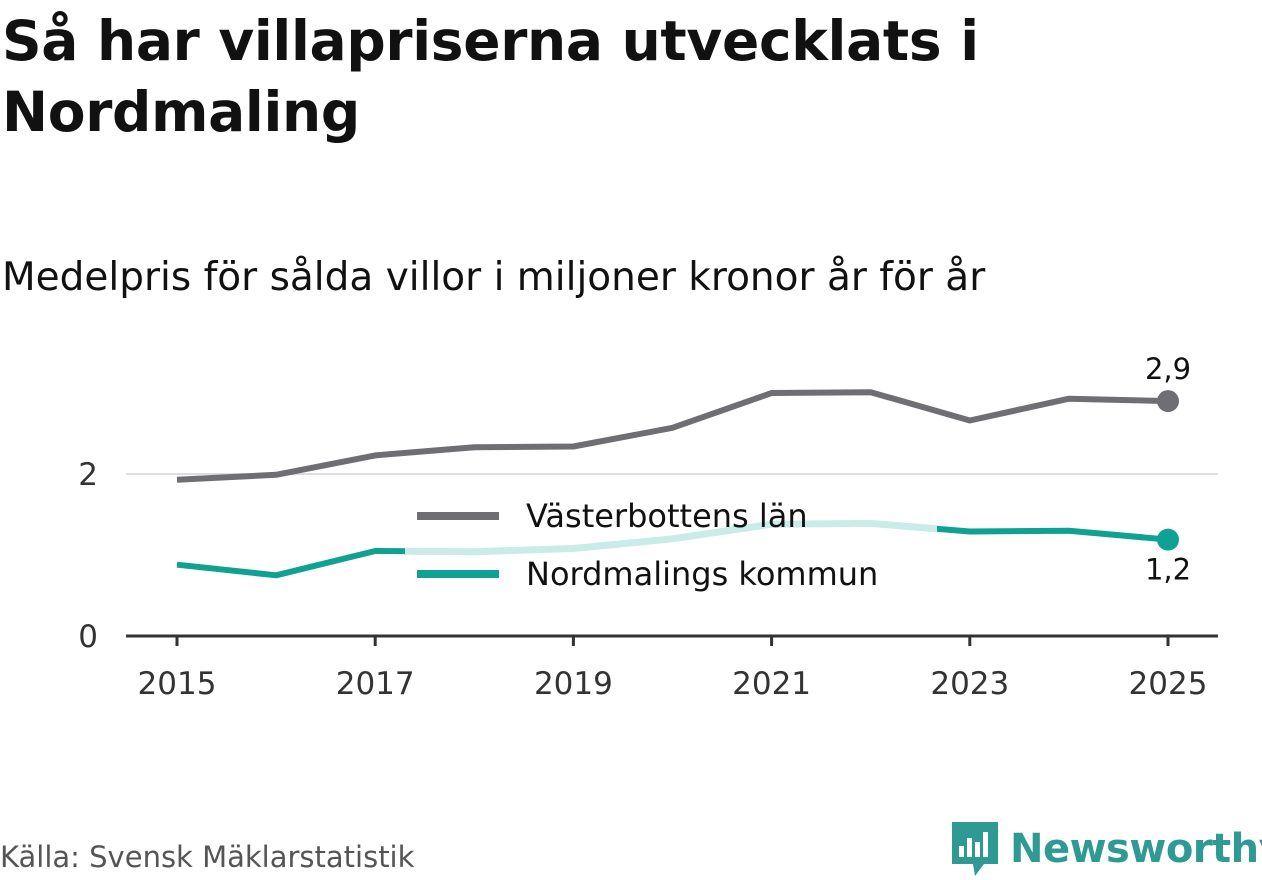 This screenshot has height=880, width=1262. I want to click on x-tick-label-2025: 2025, so click(1168, 684).